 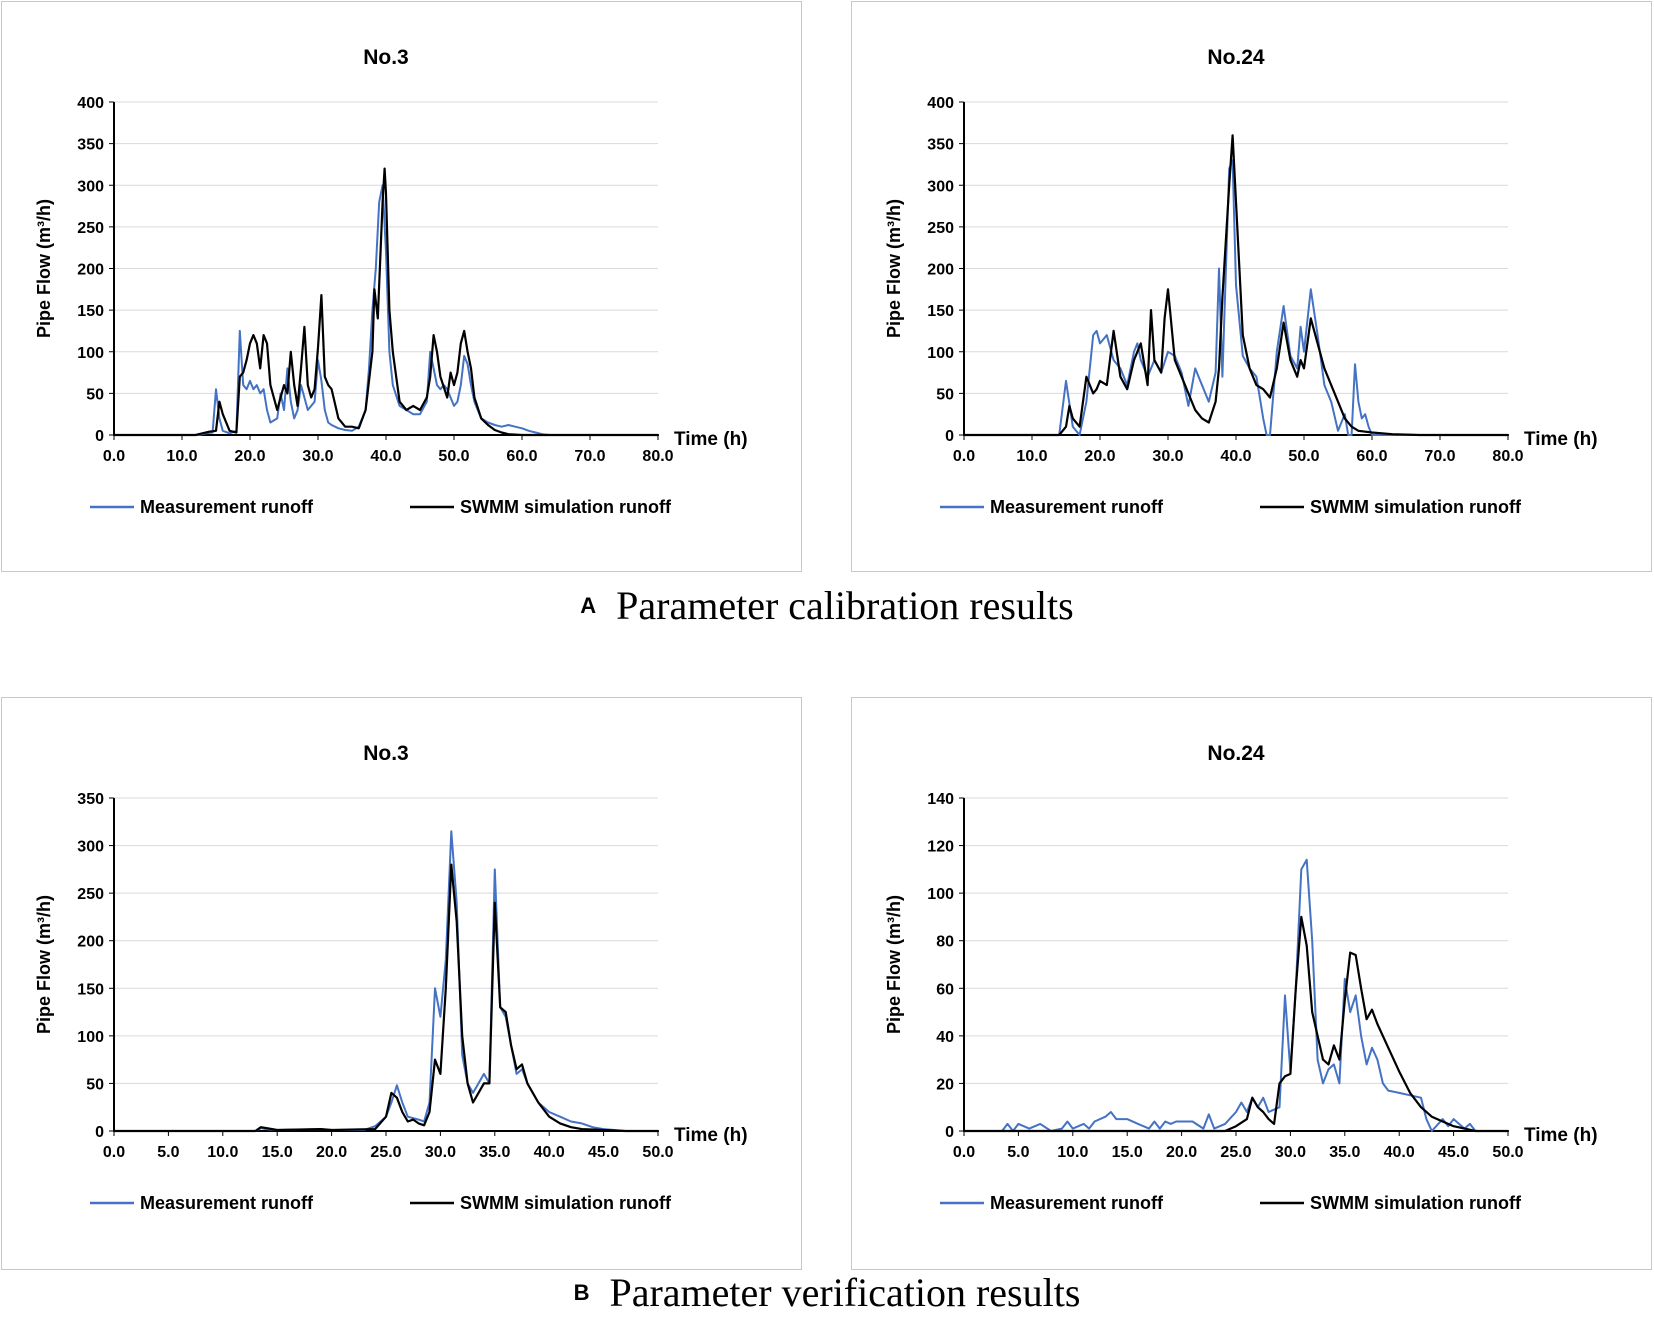 I want to click on y-tick-label: 120, so click(x=940, y=847).